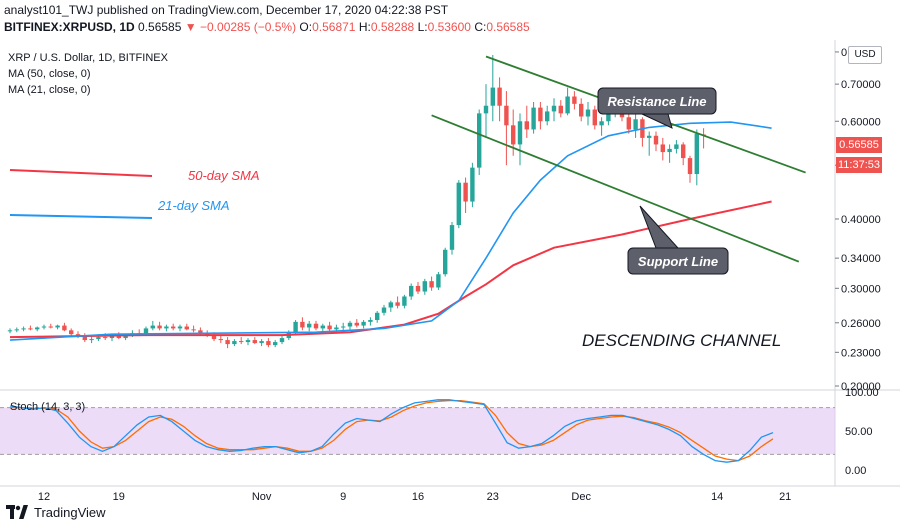 The height and width of the screenshot is (528, 900). What do you see at coordinates (859, 145) in the screenshot?
I see `last-price-tag: 0.56585` at bounding box center [859, 145].